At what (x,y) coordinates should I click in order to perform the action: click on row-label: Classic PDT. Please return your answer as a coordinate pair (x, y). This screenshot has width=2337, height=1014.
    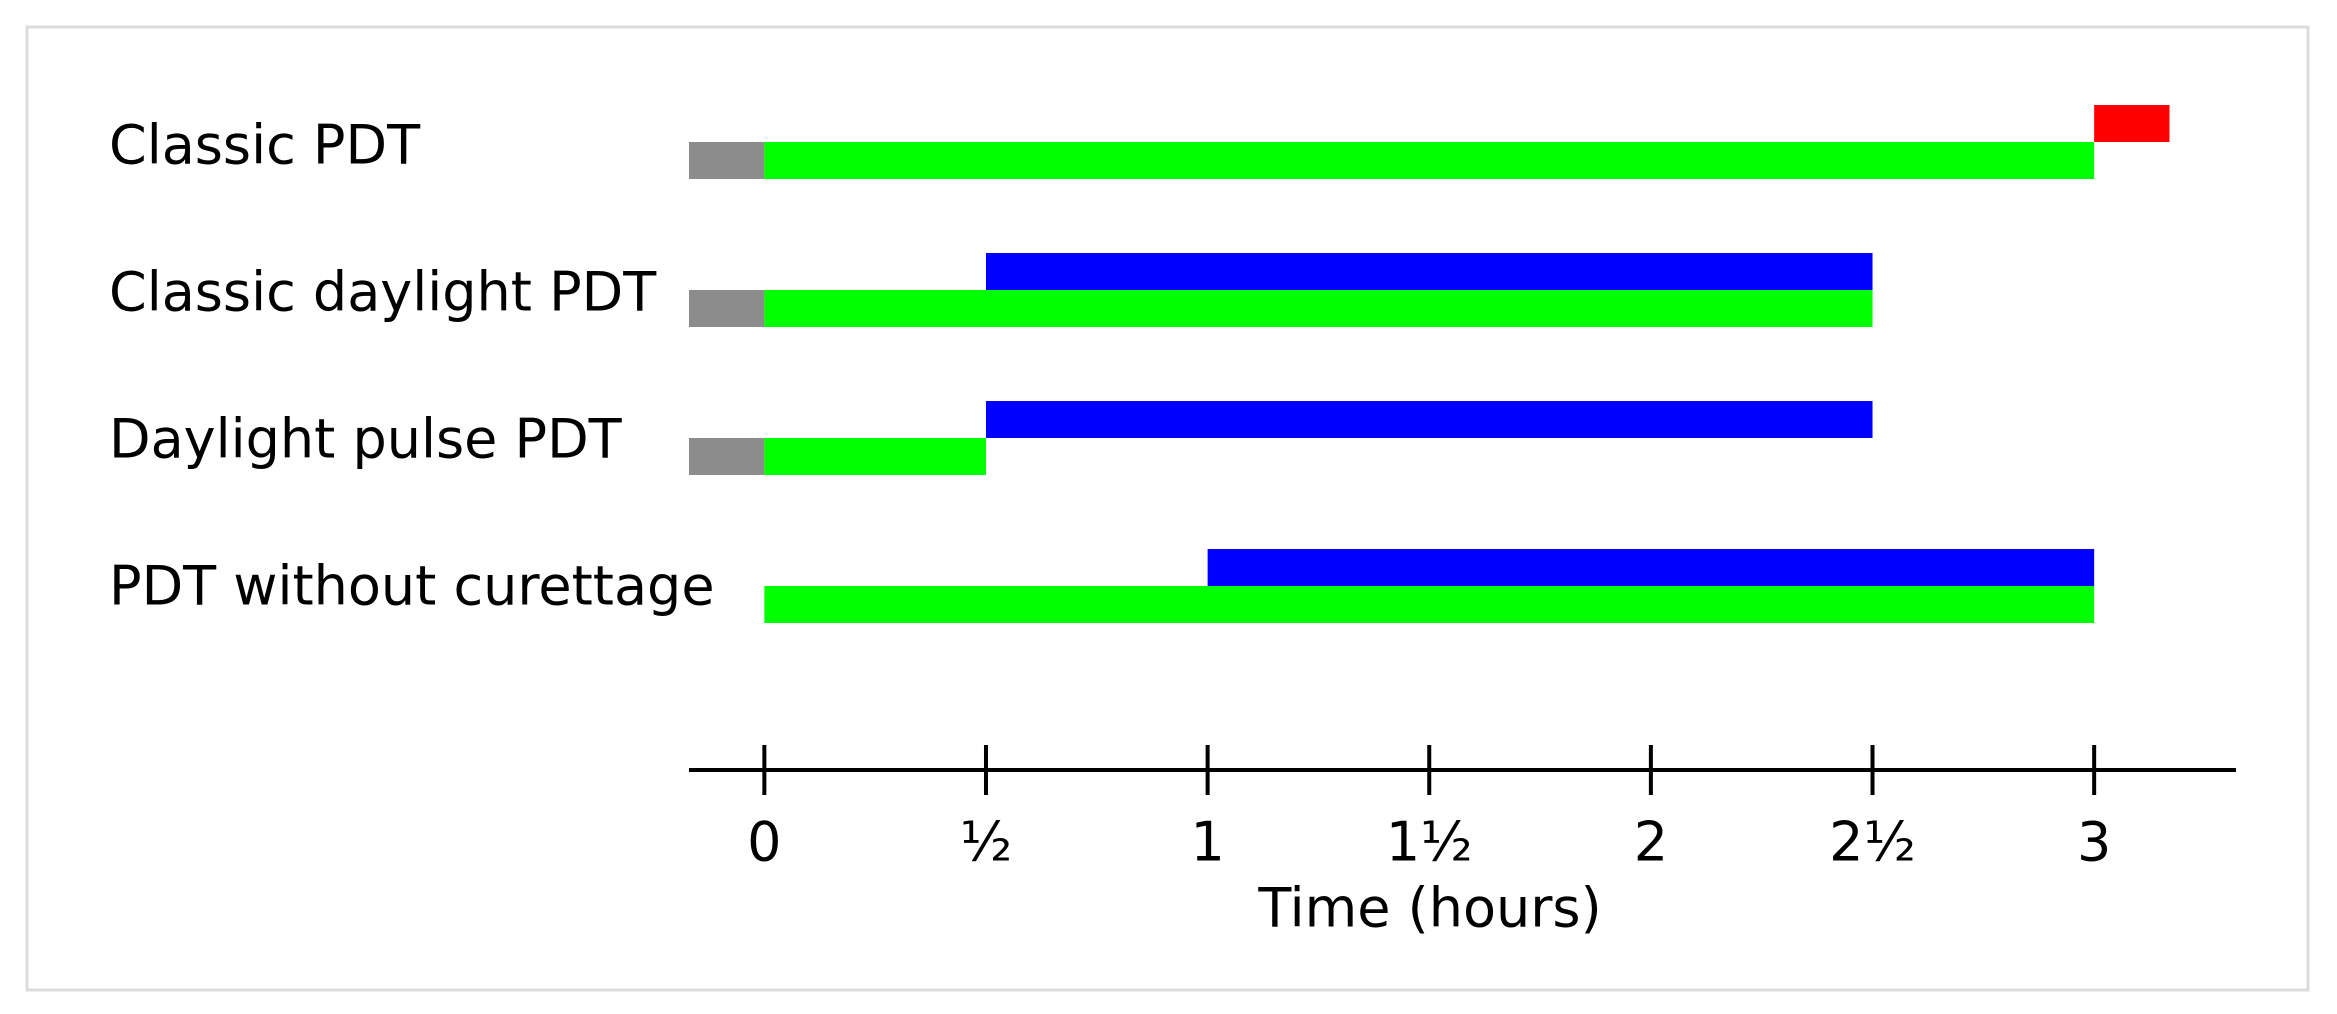
    Looking at the image, I should click on (265, 145).